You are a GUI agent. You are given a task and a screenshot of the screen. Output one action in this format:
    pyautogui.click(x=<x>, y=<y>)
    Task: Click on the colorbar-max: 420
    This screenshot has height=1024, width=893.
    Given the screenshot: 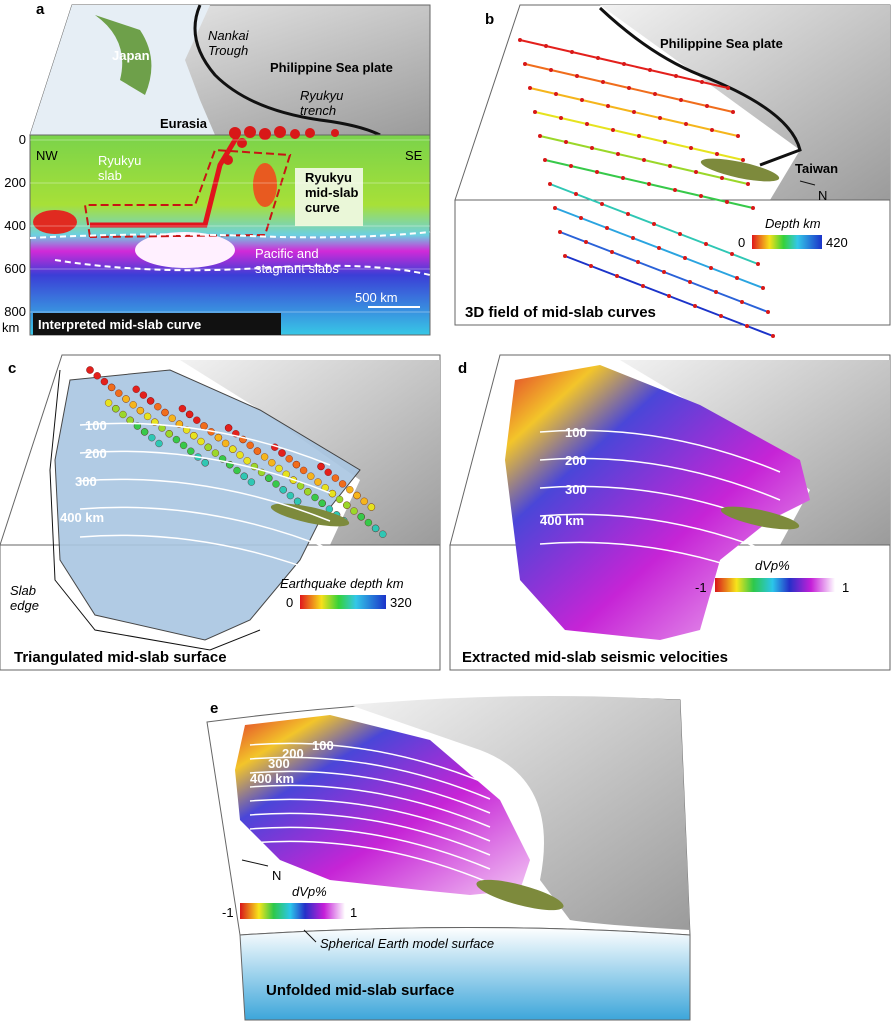 What is the action you would take?
    pyautogui.click(x=837, y=242)
    